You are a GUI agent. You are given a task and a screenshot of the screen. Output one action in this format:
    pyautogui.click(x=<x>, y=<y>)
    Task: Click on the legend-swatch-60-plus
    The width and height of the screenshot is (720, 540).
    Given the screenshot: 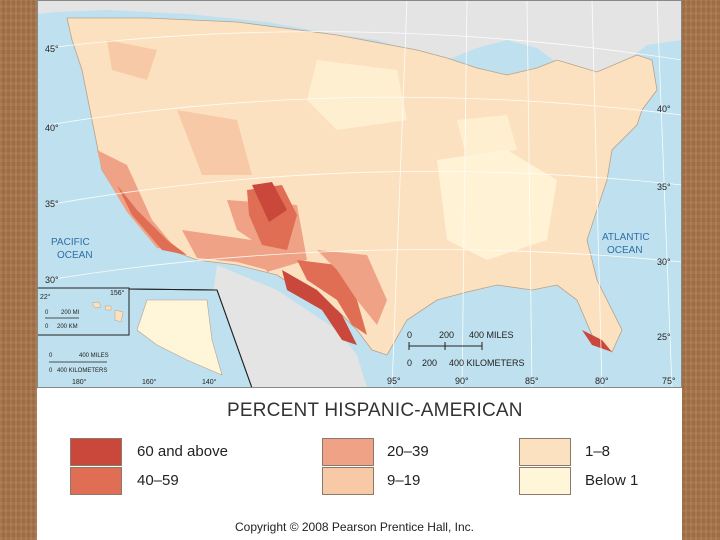 What is the action you would take?
    pyautogui.click(x=96, y=452)
    